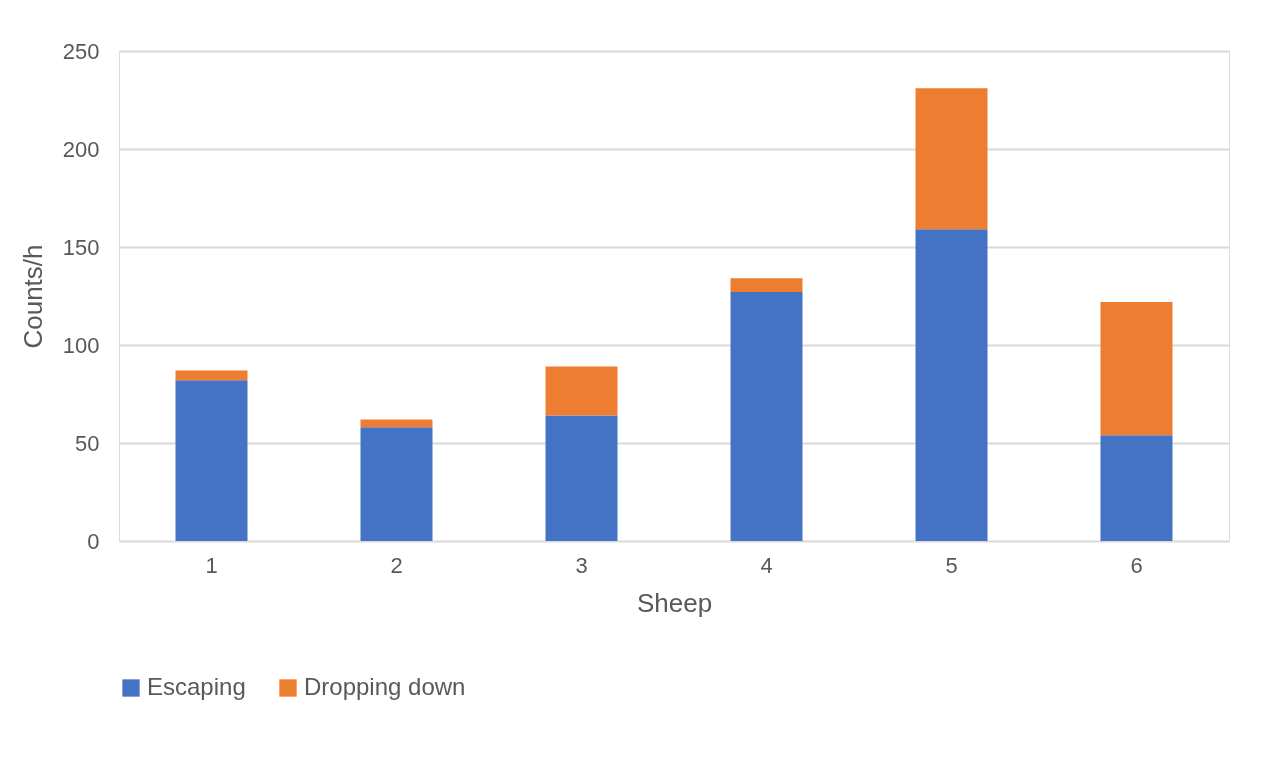 The image size is (1282, 776). What do you see at coordinates (766, 565) in the screenshot?
I see `x-tick-label: 4` at bounding box center [766, 565].